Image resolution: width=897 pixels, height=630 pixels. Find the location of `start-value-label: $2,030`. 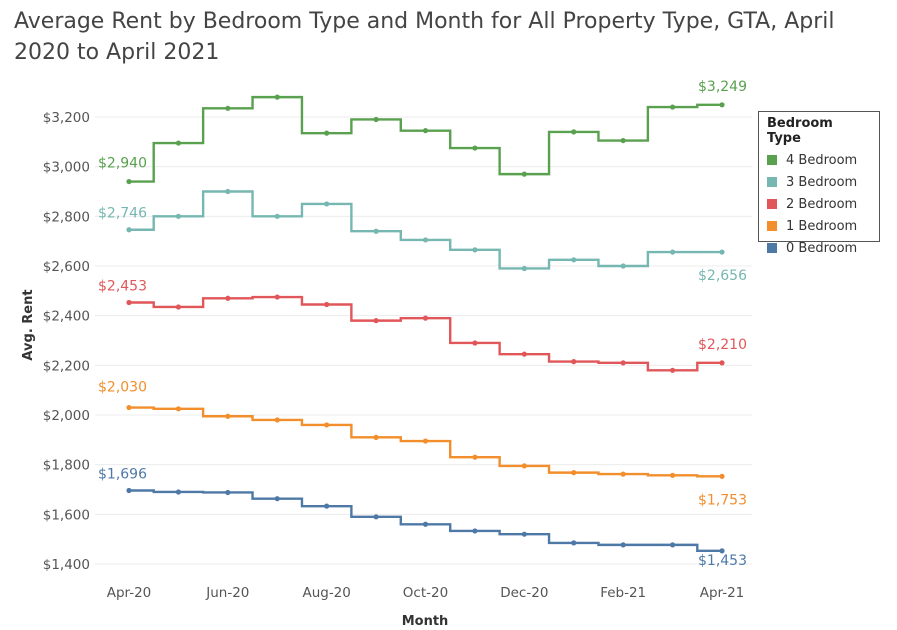

start-value-label: $2,030 is located at coordinates (122, 388).